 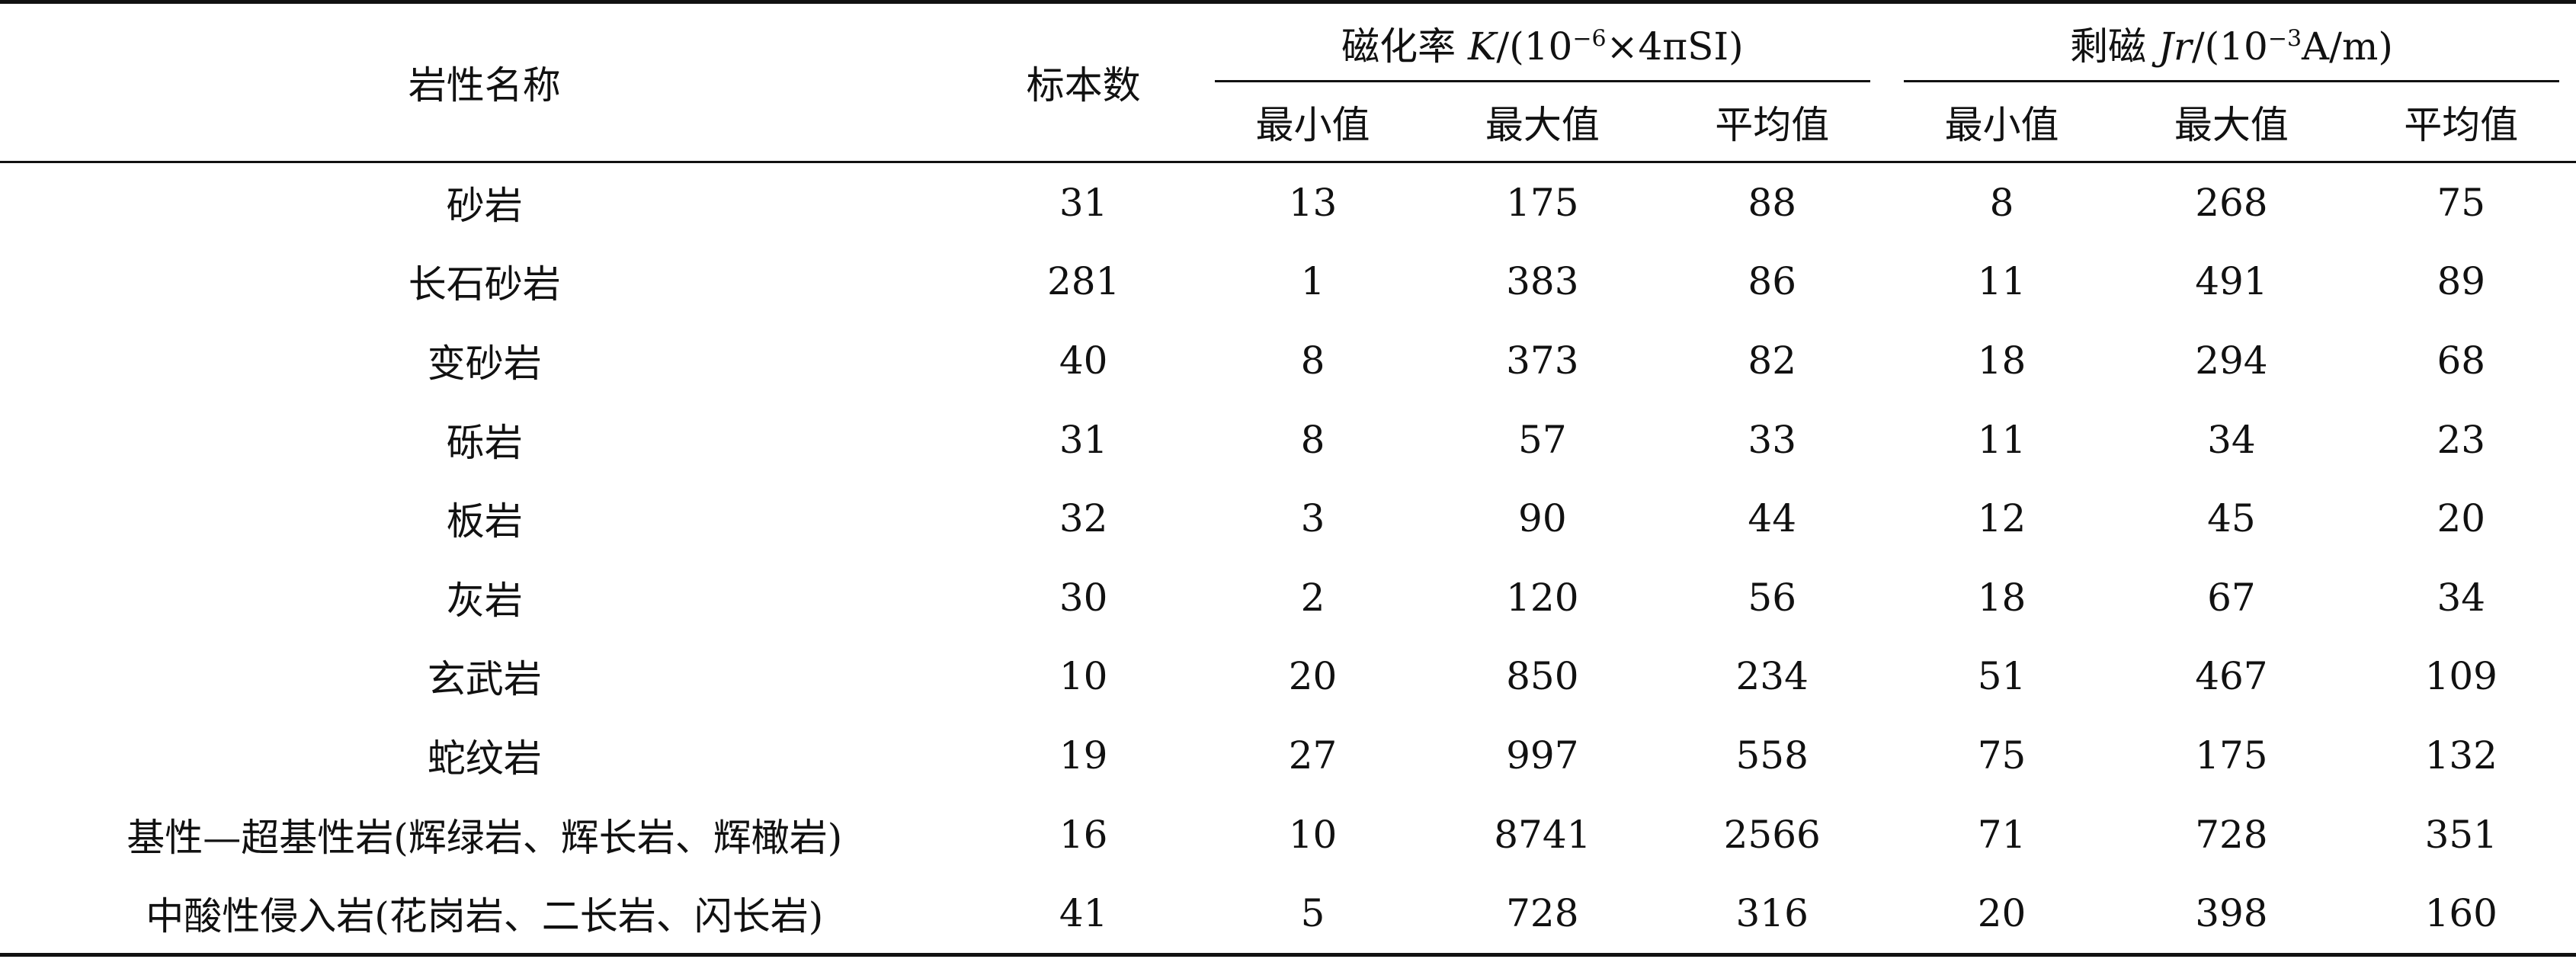 What do you see at coordinates (1542, 834) in the screenshot?
I see `cell-k-max: 8741` at bounding box center [1542, 834].